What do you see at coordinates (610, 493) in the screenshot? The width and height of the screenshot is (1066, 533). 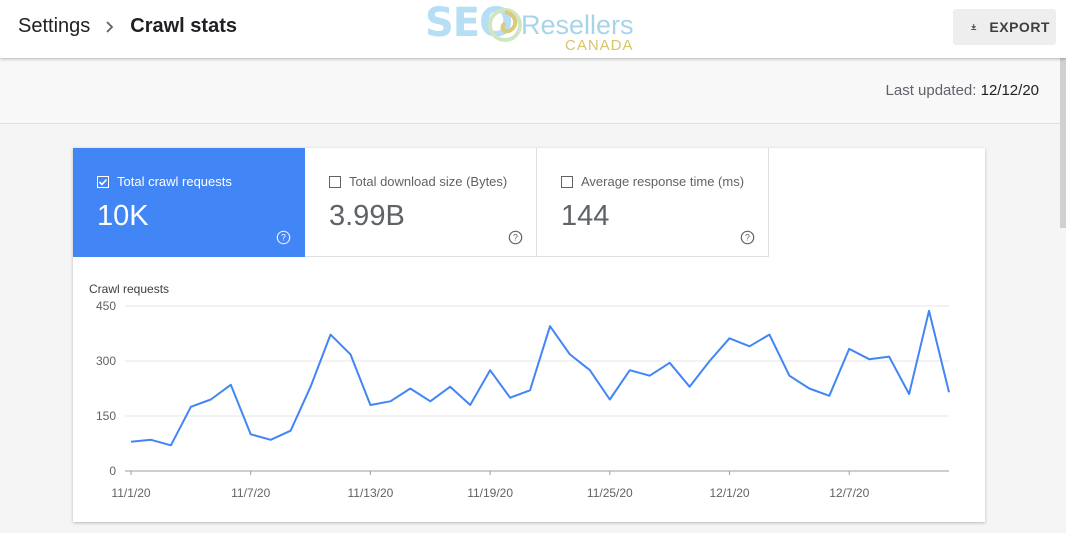 I see `x-tick-label: 11/25/20` at bounding box center [610, 493].